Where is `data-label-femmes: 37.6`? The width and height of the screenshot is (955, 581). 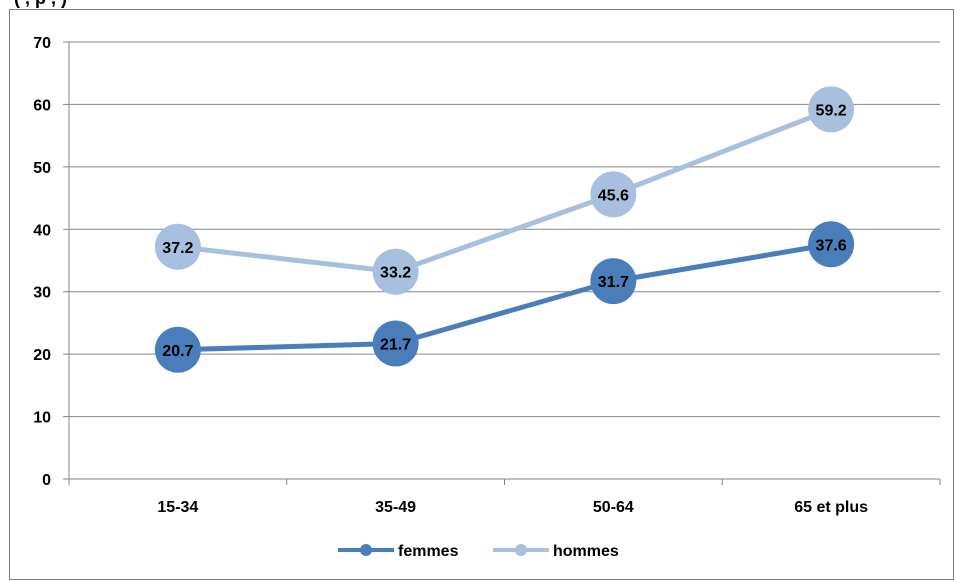 data-label-femmes: 37.6 is located at coordinates (831, 245).